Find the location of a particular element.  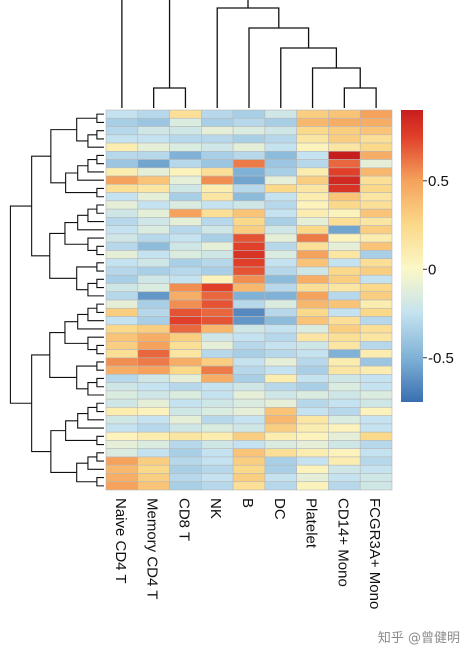

column-label: DC is located at coordinates (279, 509).